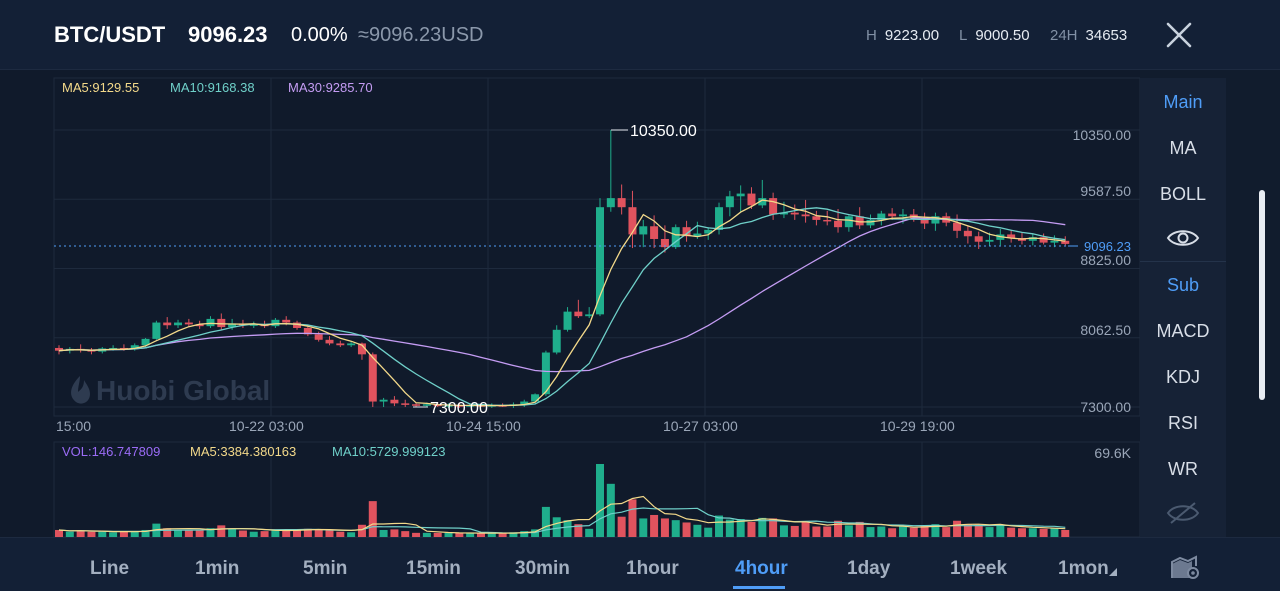 The height and width of the screenshot is (591, 1280). What do you see at coordinates (1183, 515) in the screenshot?
I see `sub-visibility-toggle` at bounding box center [1183, 515].